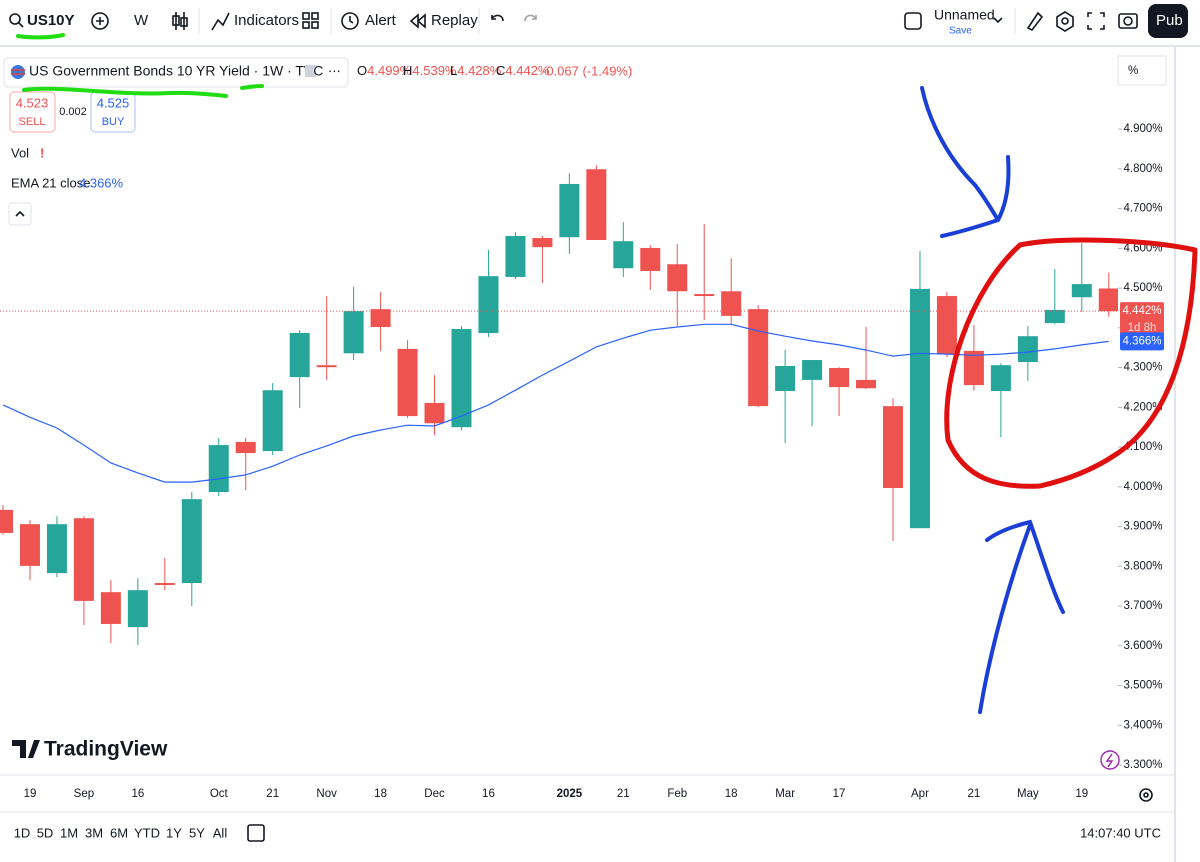 Image resolution: width=1200 pixels, height=862 pixels. Describe the element at coordinates (32, 102) in the screenshot. I see `sell-price: 4.523` at that location.